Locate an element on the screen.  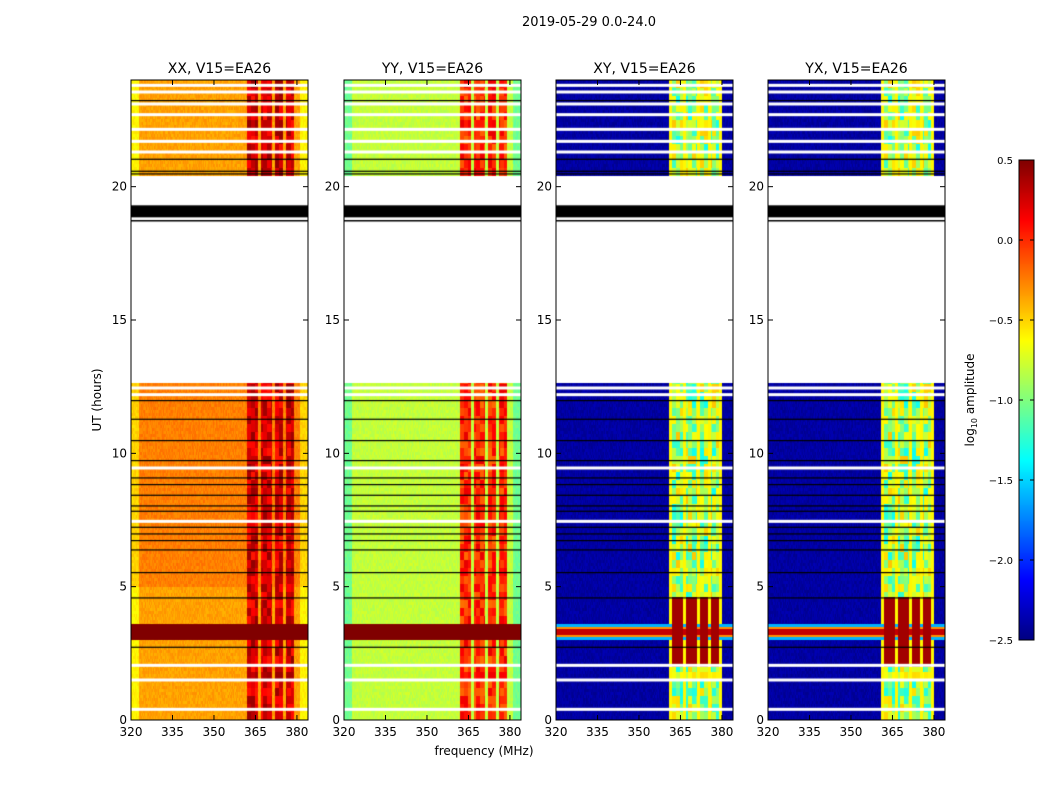
heatmap-yy is located at coordinates (432, 400).